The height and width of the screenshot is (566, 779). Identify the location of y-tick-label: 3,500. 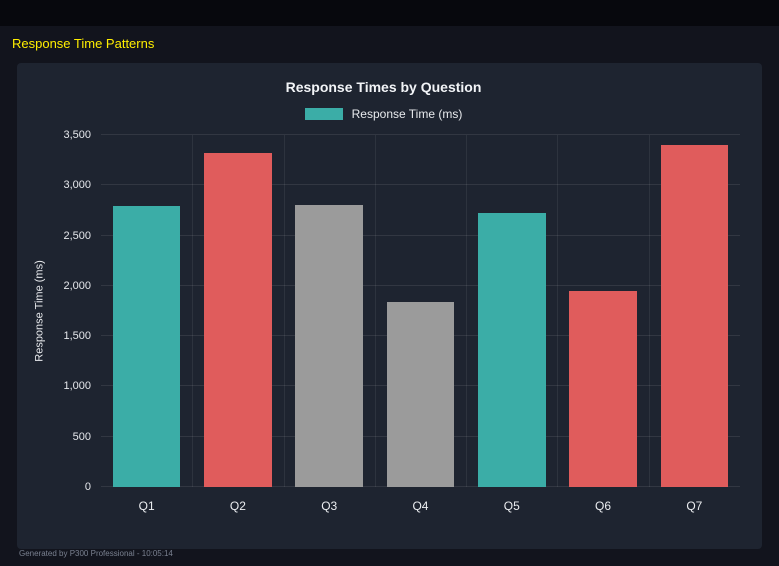
(77, 135).